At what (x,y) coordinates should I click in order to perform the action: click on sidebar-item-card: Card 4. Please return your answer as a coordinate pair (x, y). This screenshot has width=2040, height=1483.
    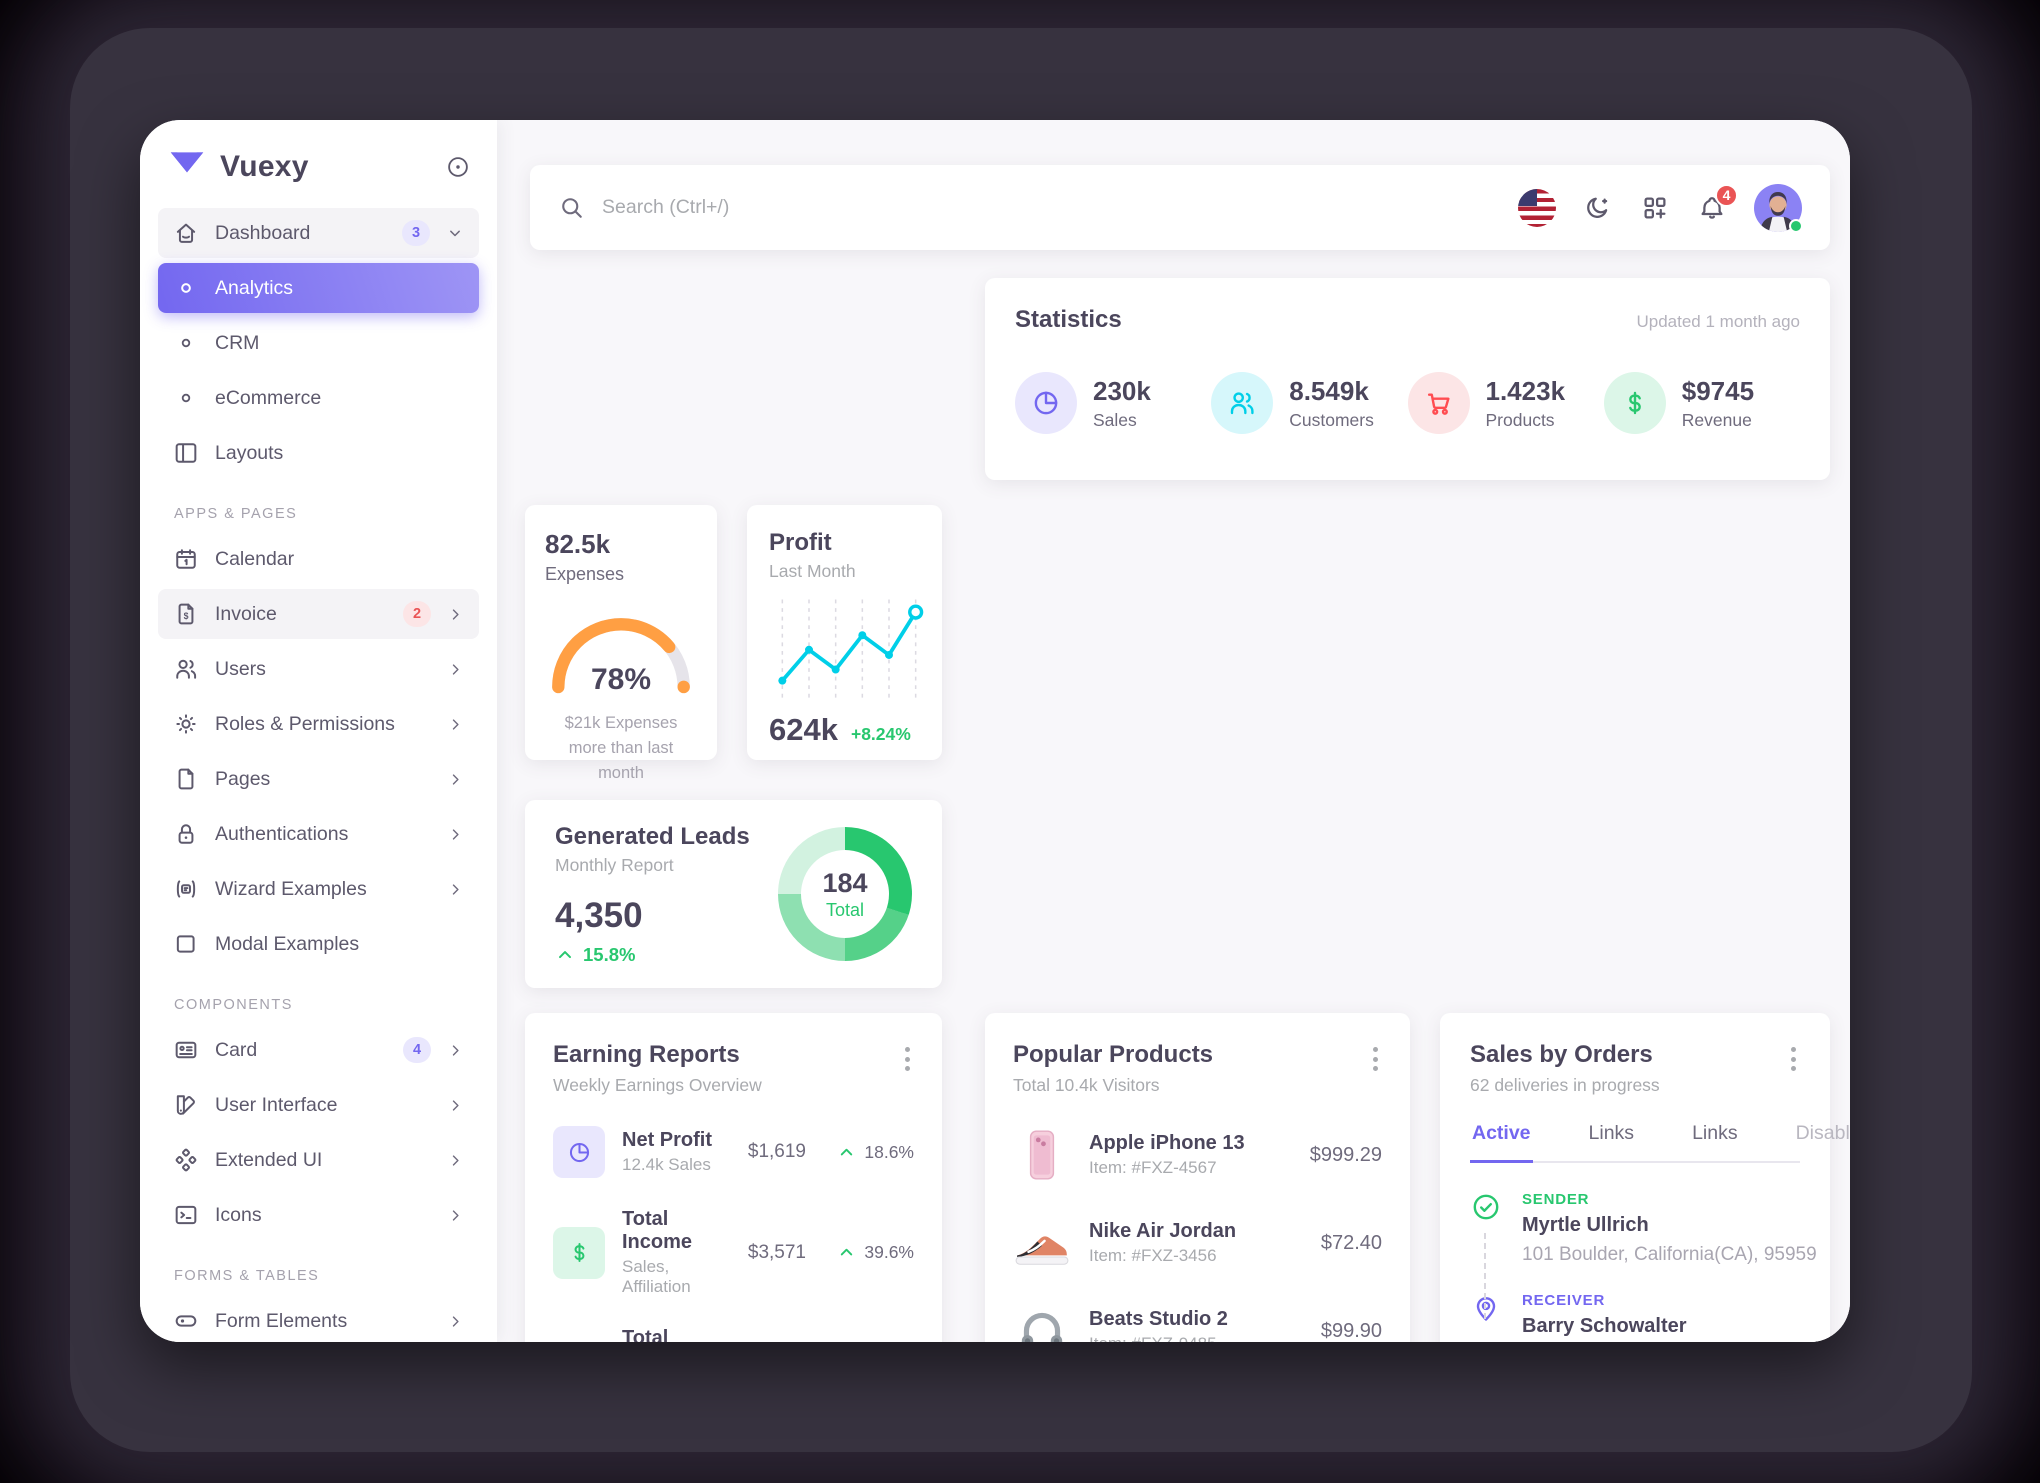
    Looking at the image, I should click on (318, 1050).